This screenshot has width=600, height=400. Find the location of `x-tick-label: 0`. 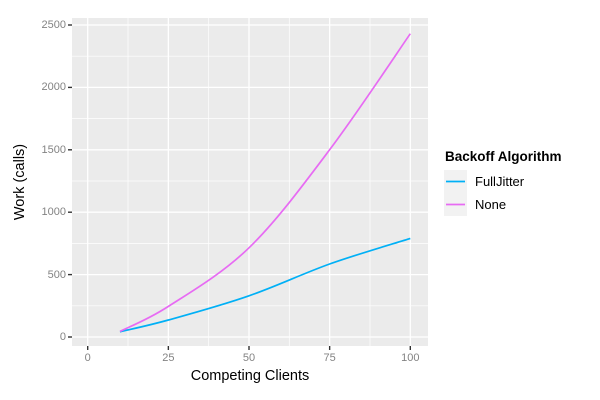

x-tick-label: 0 is located at coordinates (87, 358).